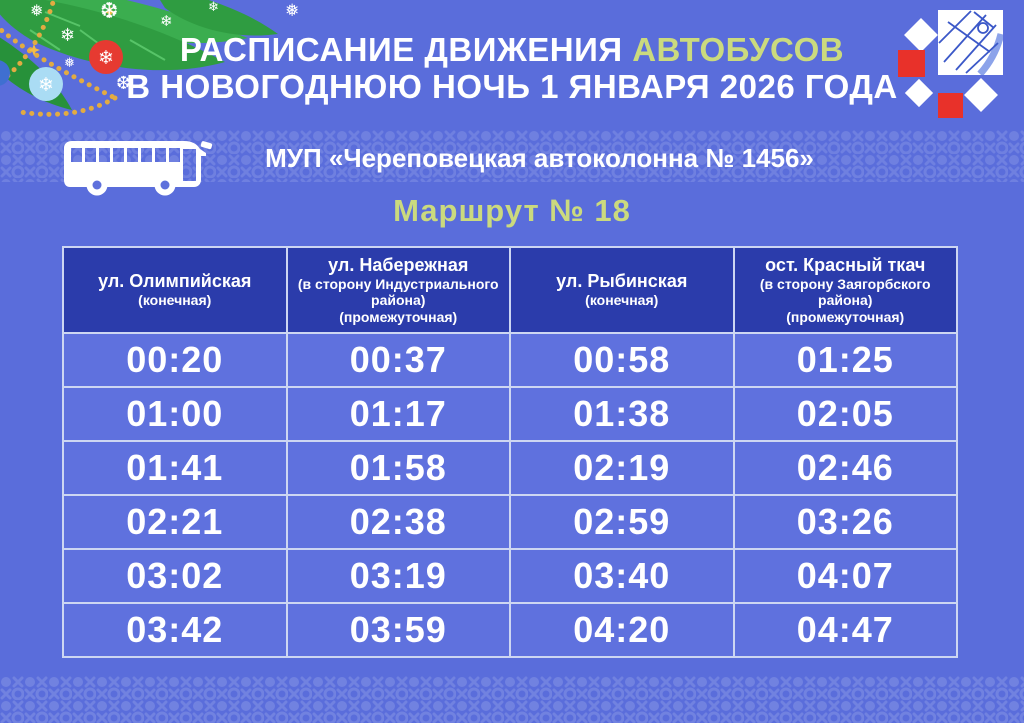  Describe the element at coordinates (175, 576) in the screenshot. I see `departure-time: 03:02` at that location.